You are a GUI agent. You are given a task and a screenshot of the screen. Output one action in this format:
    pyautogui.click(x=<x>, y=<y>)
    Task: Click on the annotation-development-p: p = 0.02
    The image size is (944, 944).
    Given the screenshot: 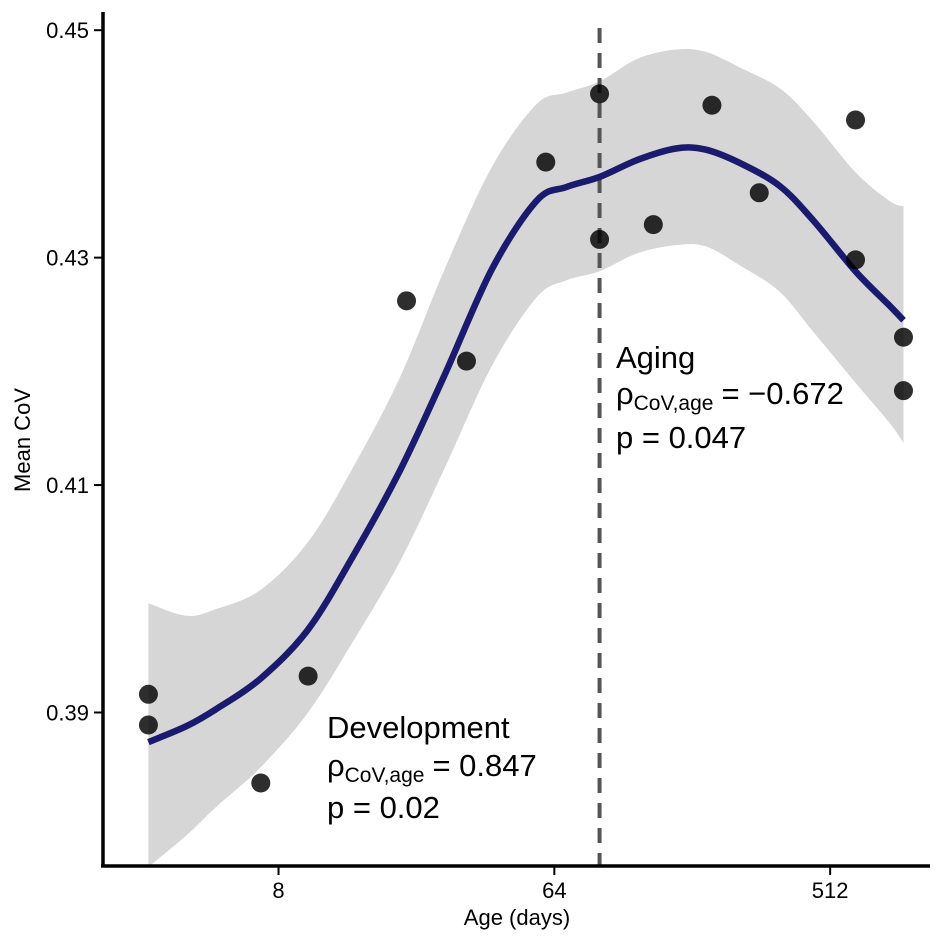 What is the action you would take?
    pyautogui.click(x=383, y=807)
    